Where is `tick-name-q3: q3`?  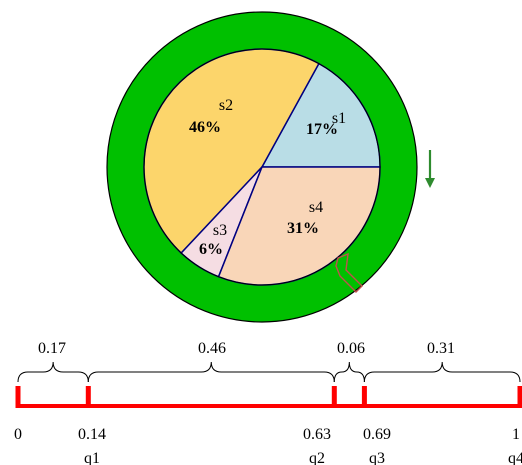
tick-name-q3: q3 is located at coordinates (377, 457).